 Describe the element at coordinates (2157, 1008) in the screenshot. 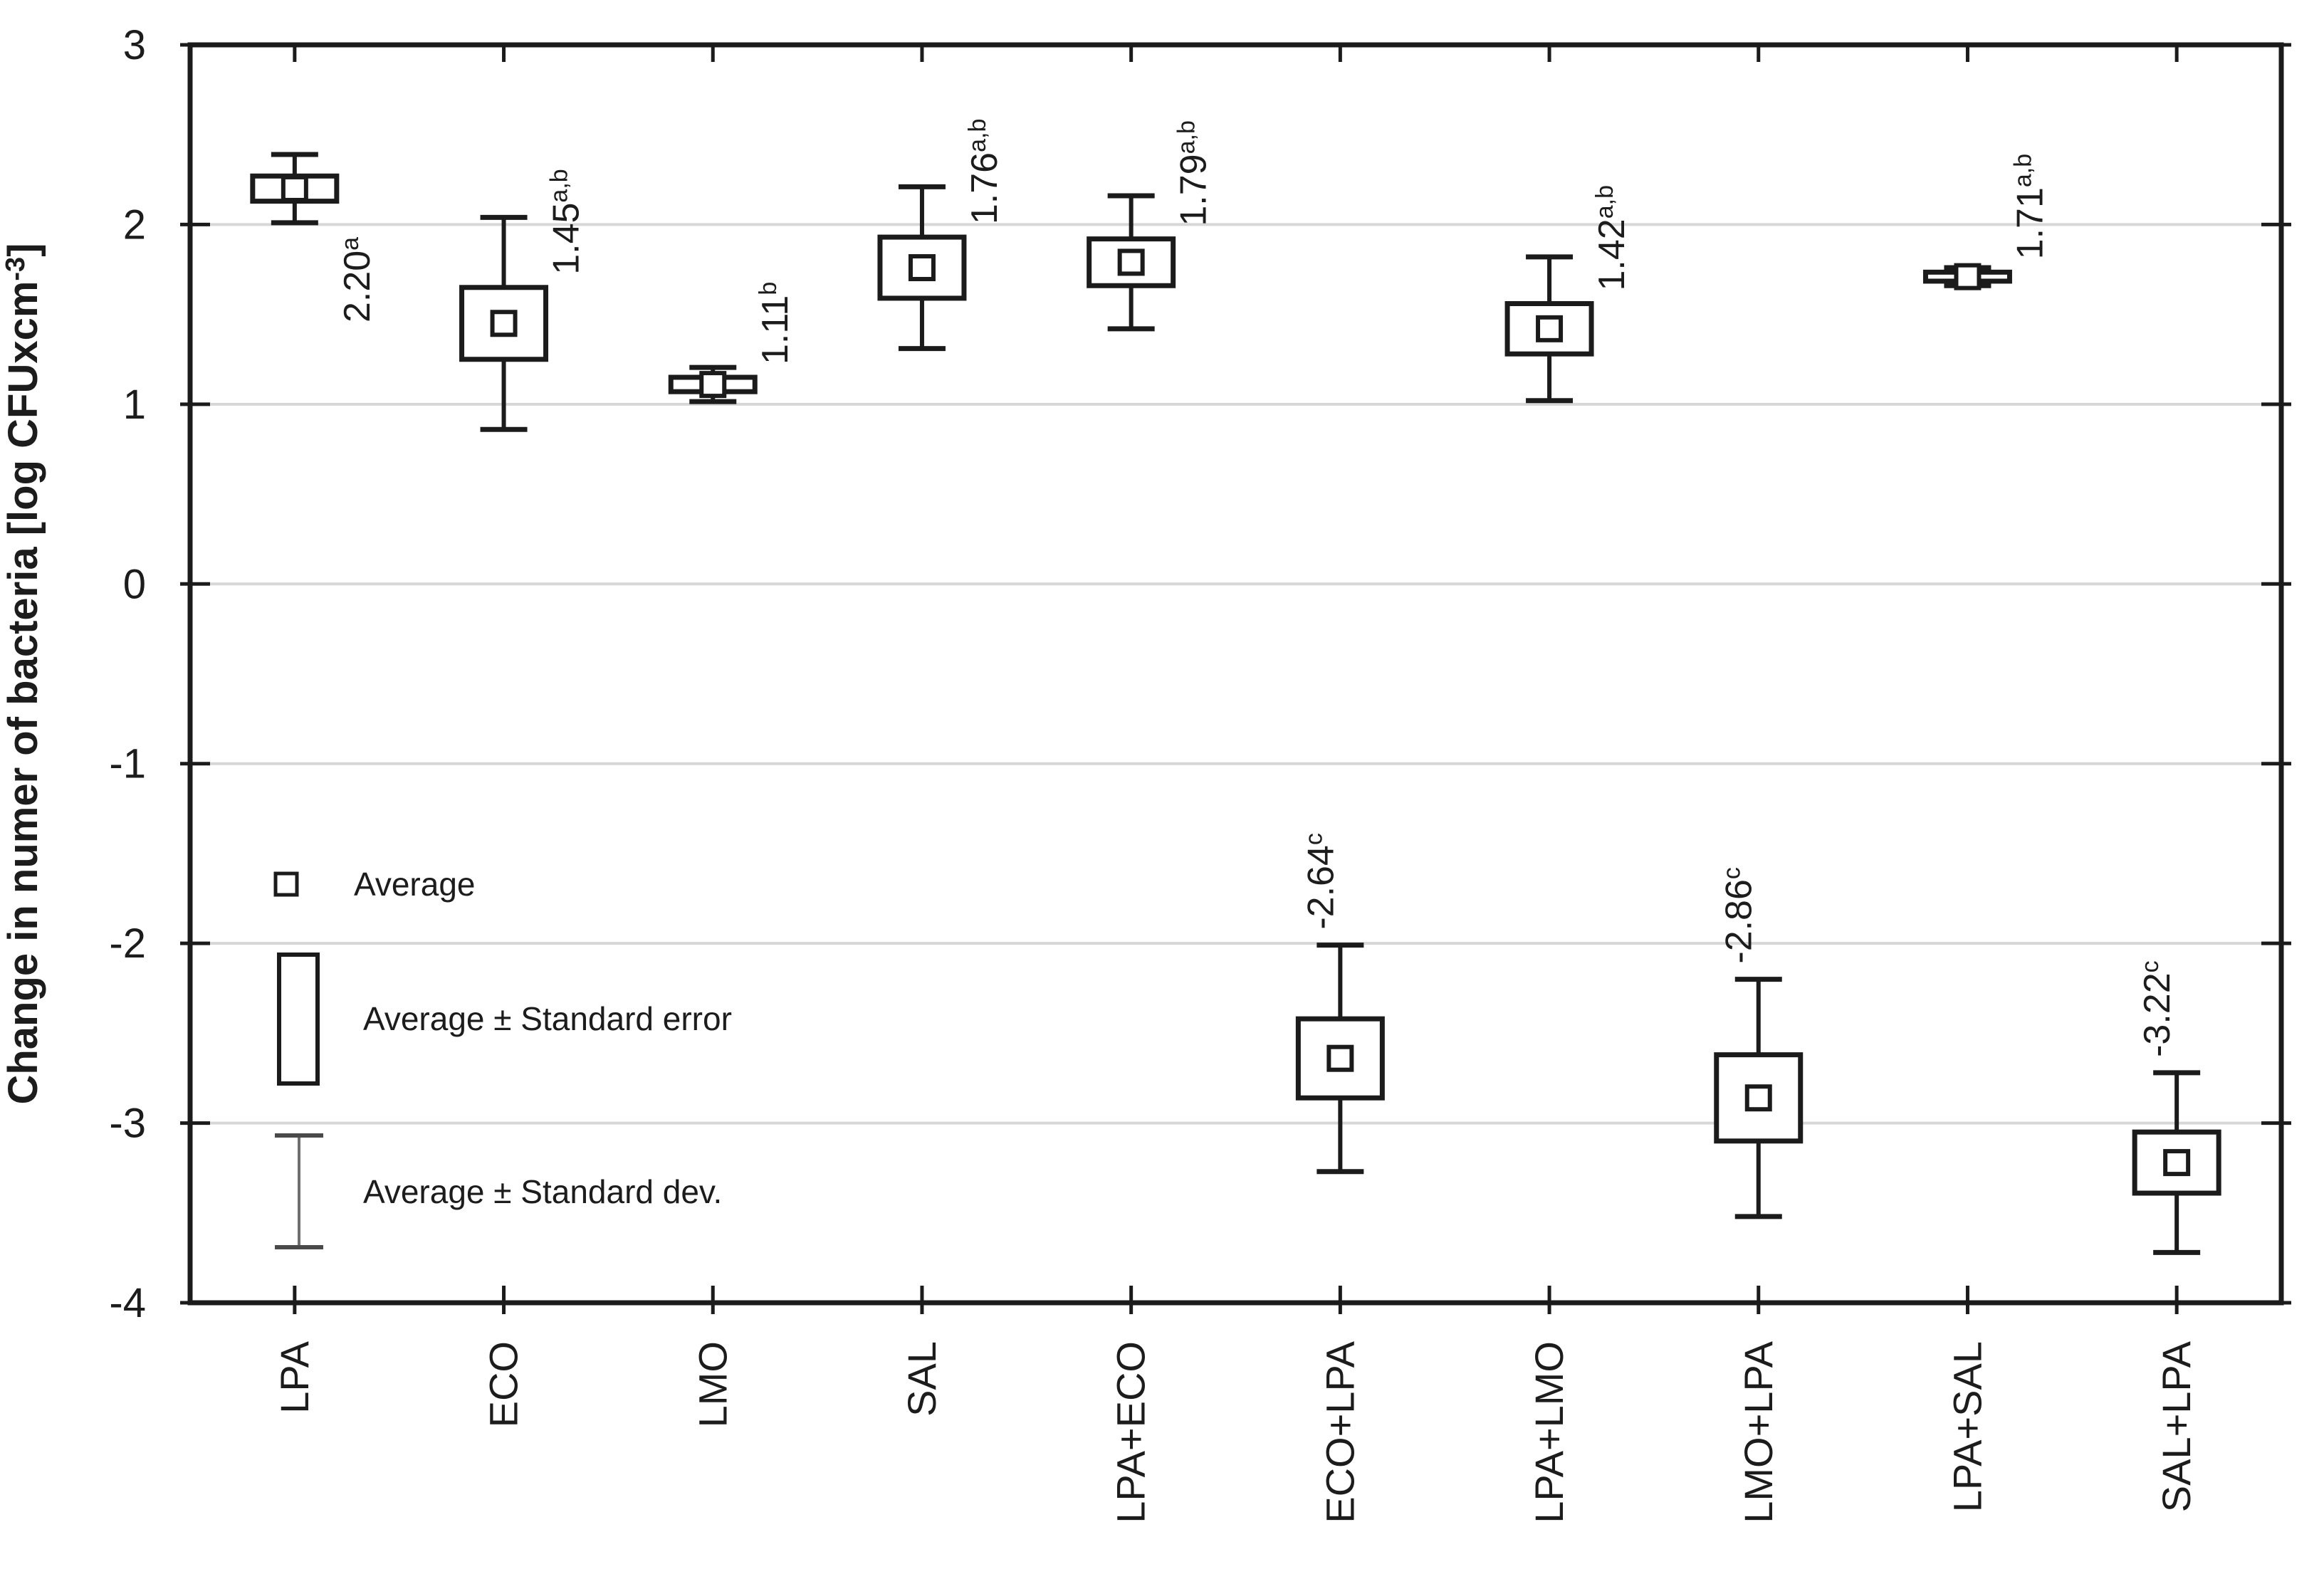

I see `value-label: -3.22c` at that location.